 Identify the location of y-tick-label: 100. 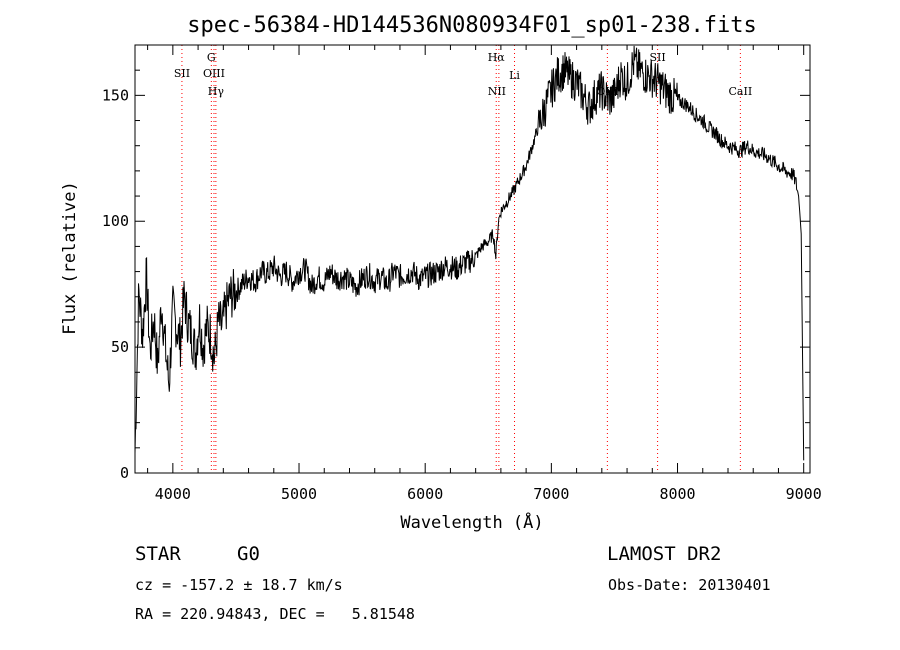
(115, 221).